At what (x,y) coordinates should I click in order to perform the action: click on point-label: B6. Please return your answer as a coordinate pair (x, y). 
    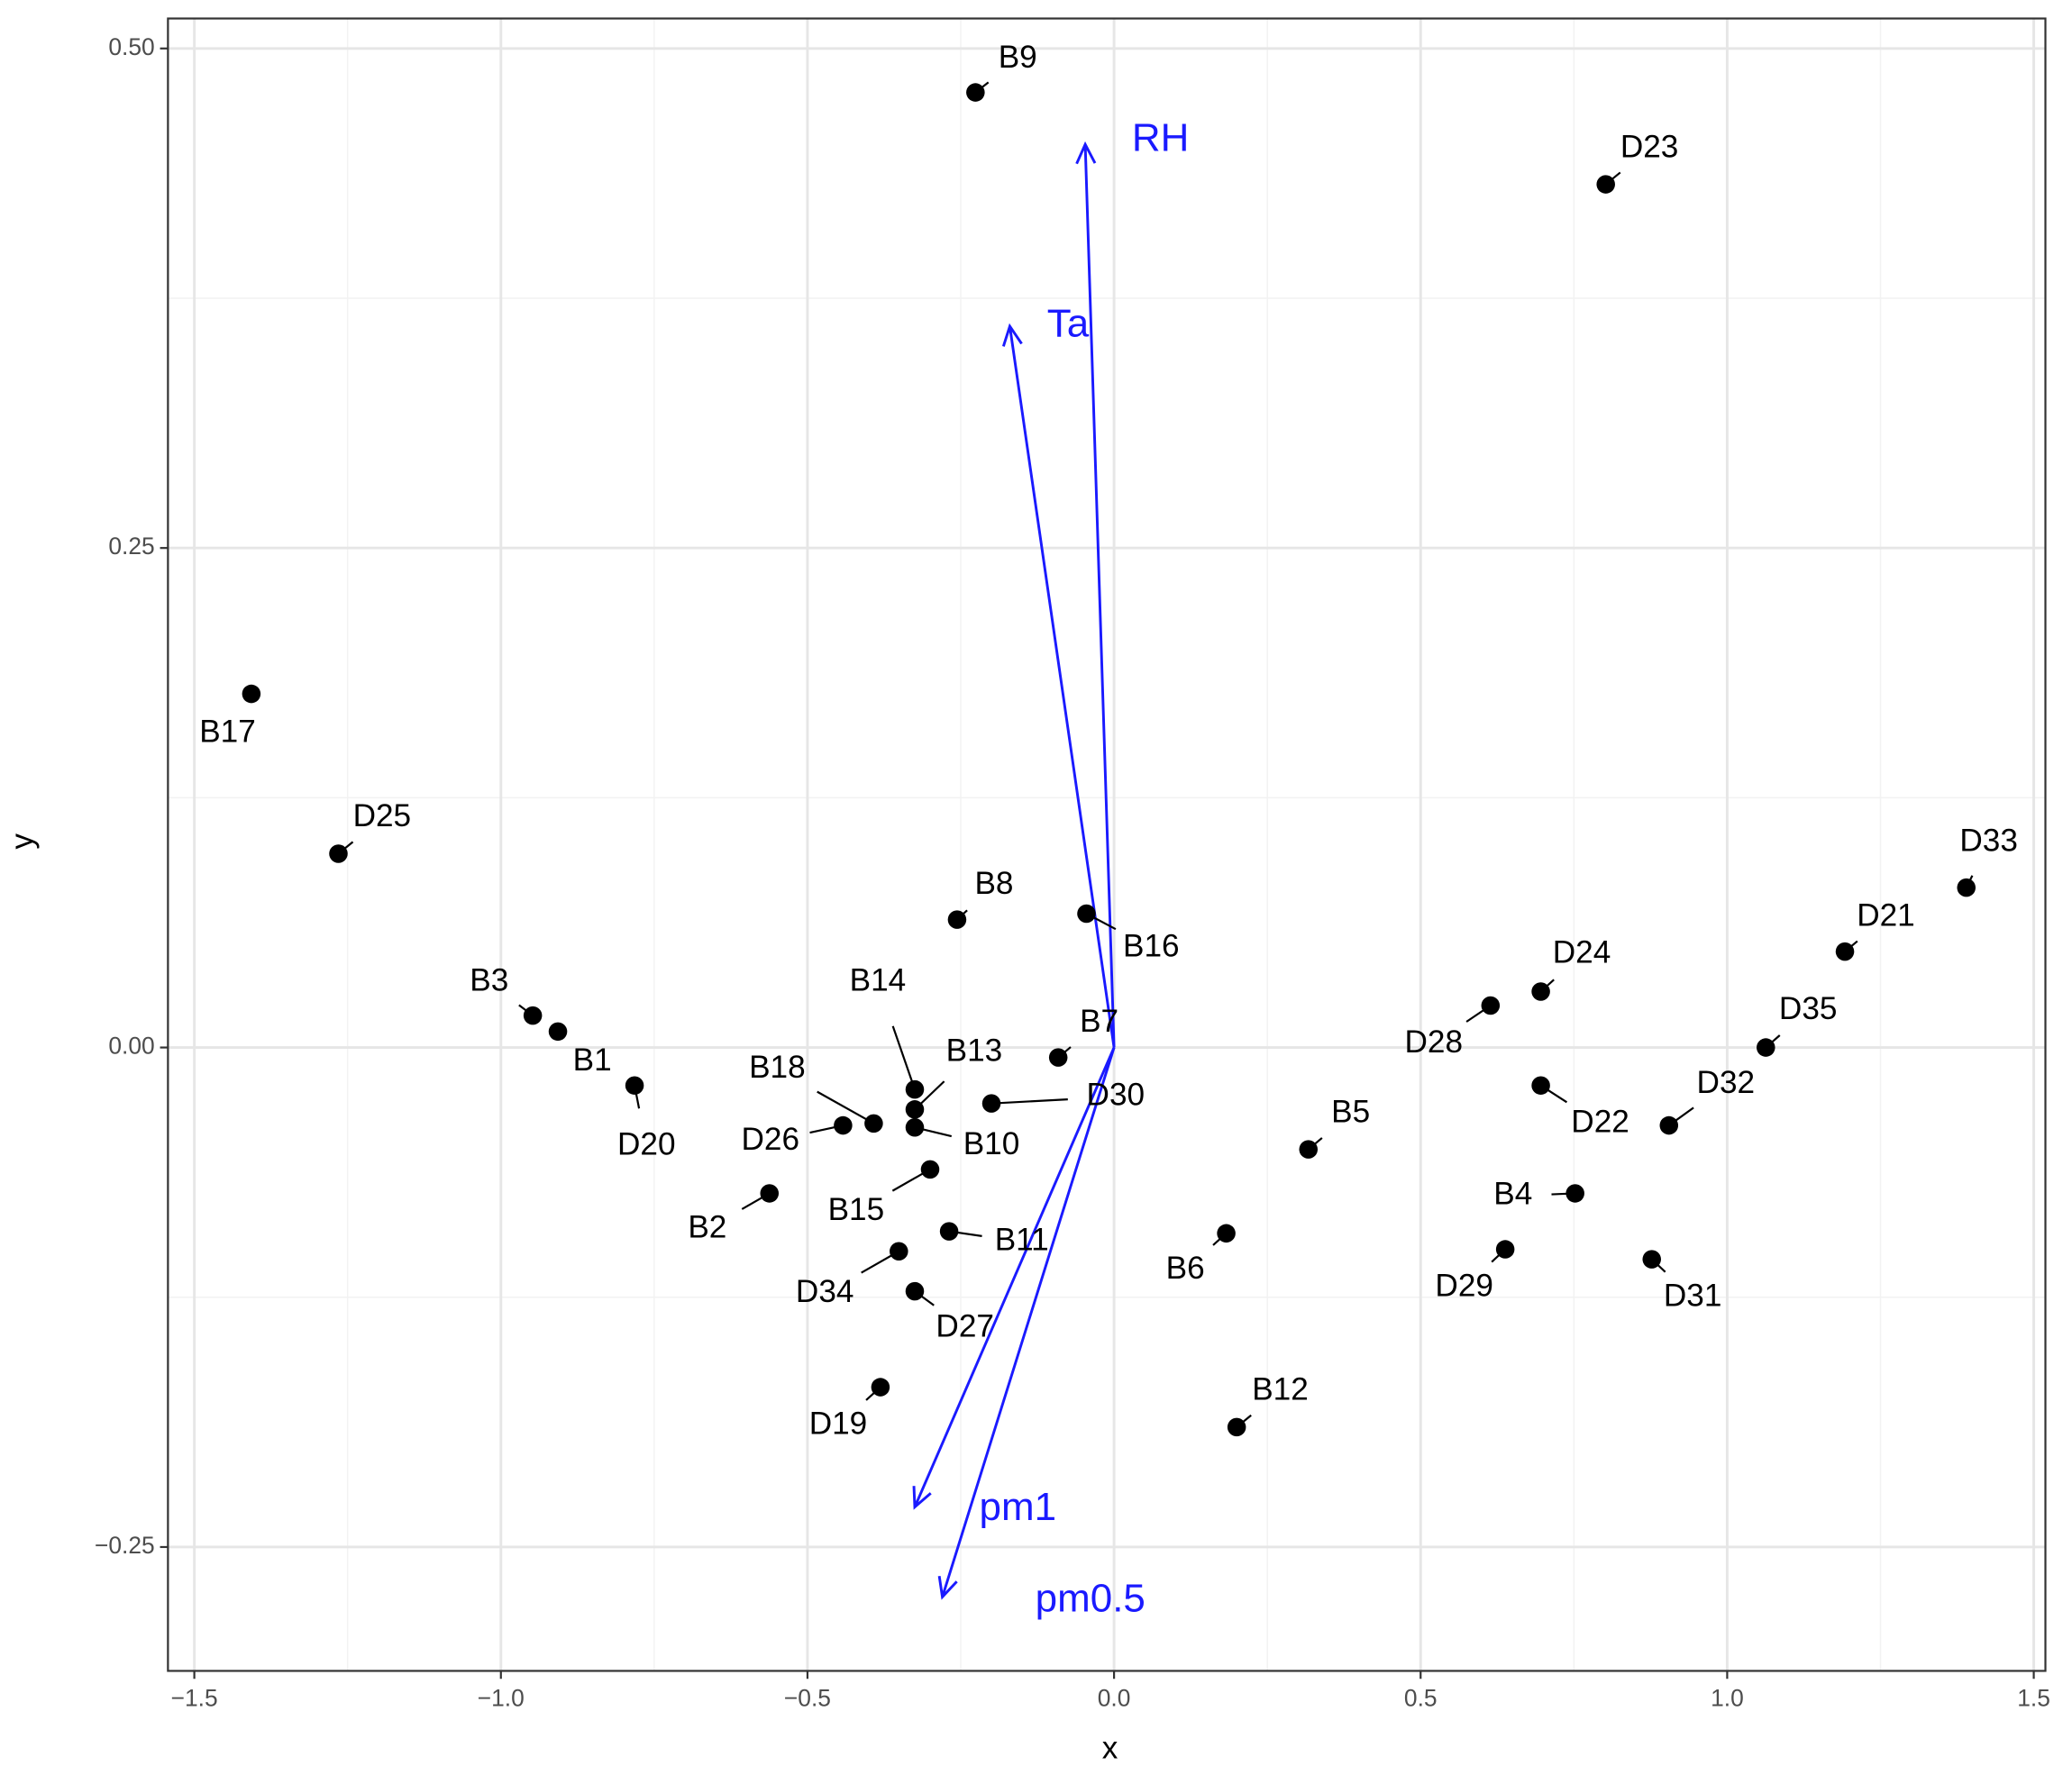
    Looking at the image, I should click on (1185, 1269).